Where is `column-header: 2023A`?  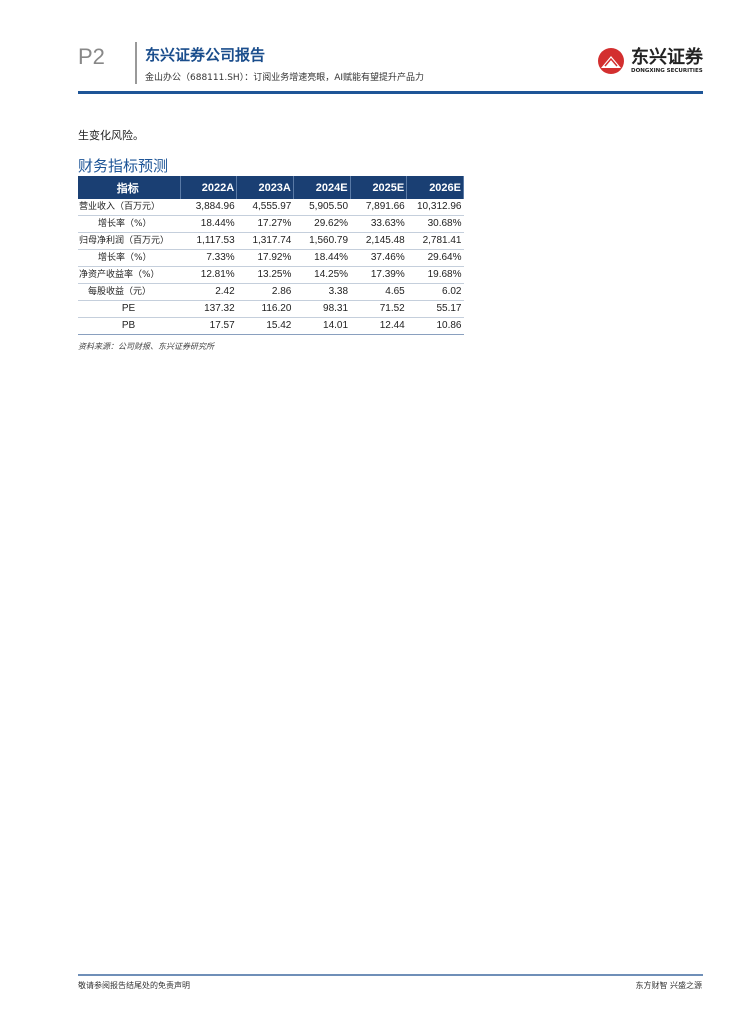
column-header: 2023A is located at coordinates (265, 187).